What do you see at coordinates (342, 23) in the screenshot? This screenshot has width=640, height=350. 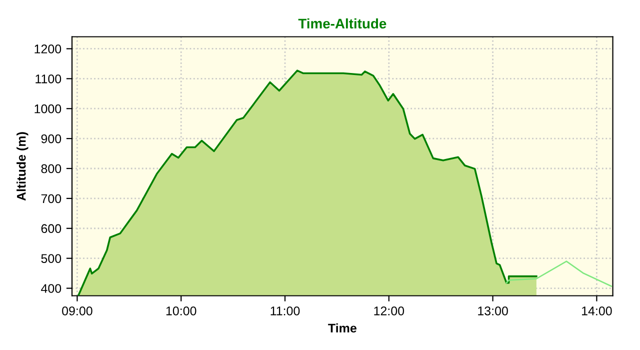 I see `chart-title: Time-Altitude` at bounding box center [342, 23].